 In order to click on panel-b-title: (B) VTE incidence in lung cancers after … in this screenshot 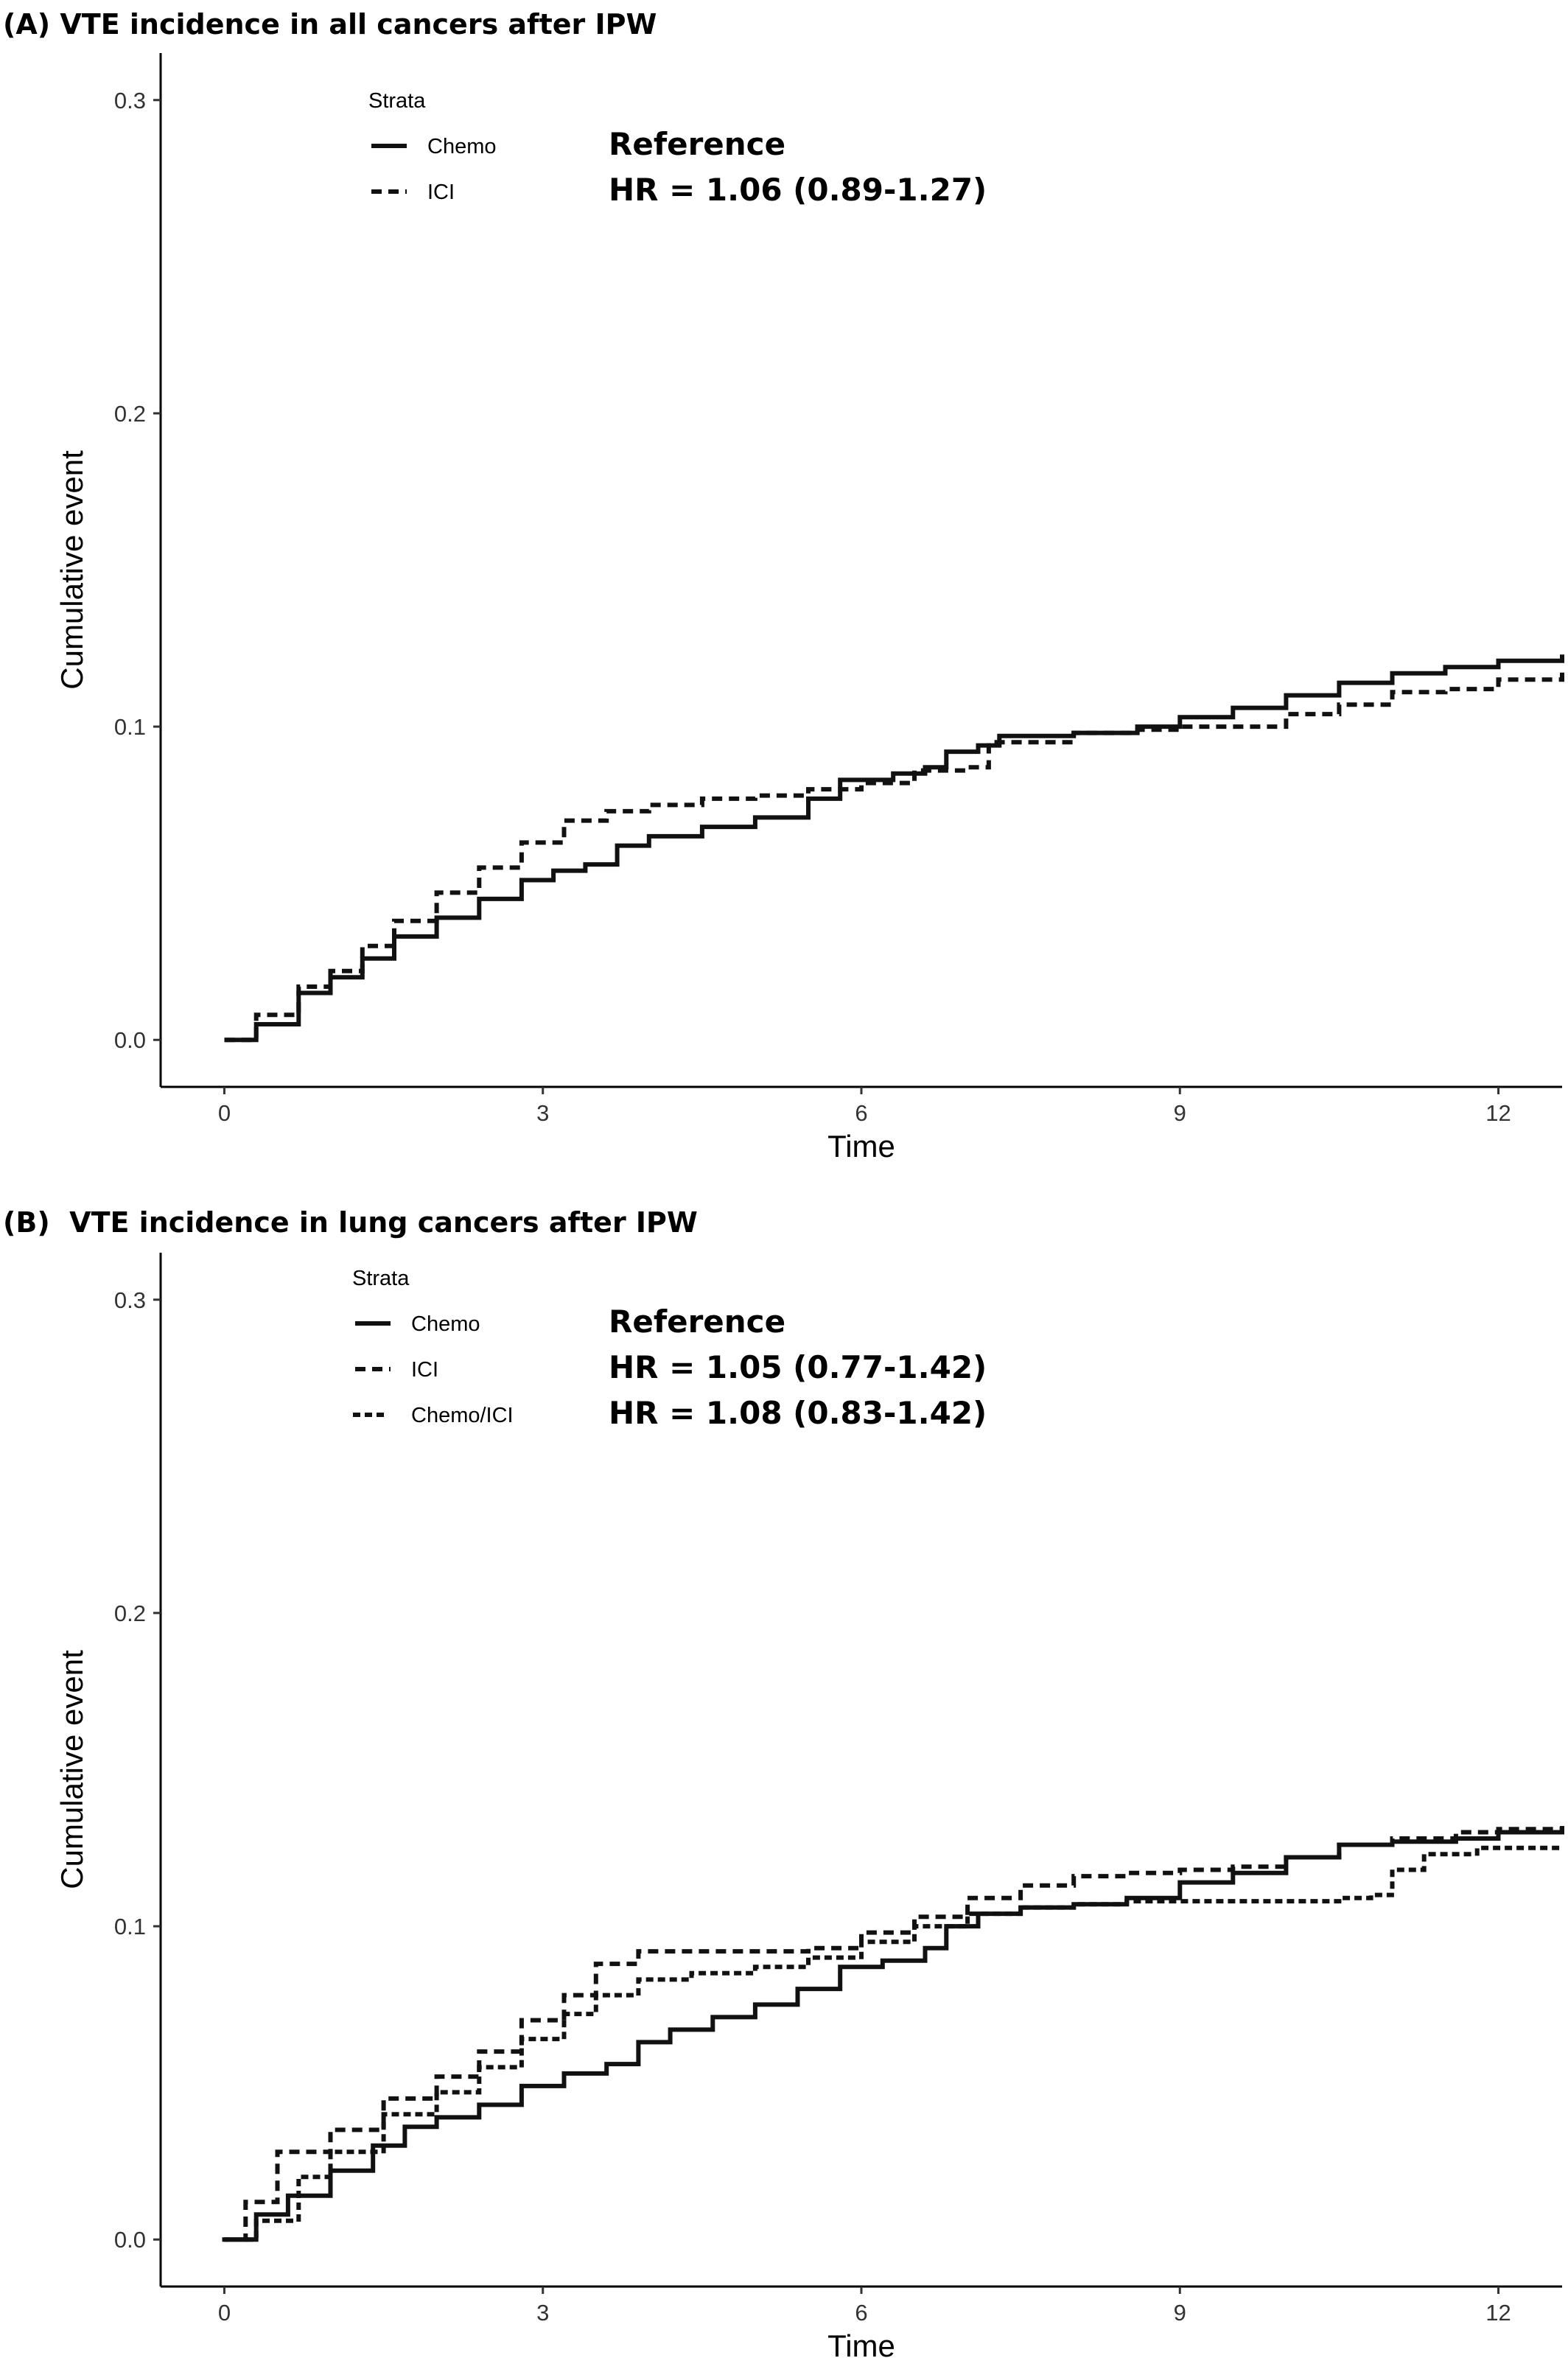, I will do `click(350, 1222)`.